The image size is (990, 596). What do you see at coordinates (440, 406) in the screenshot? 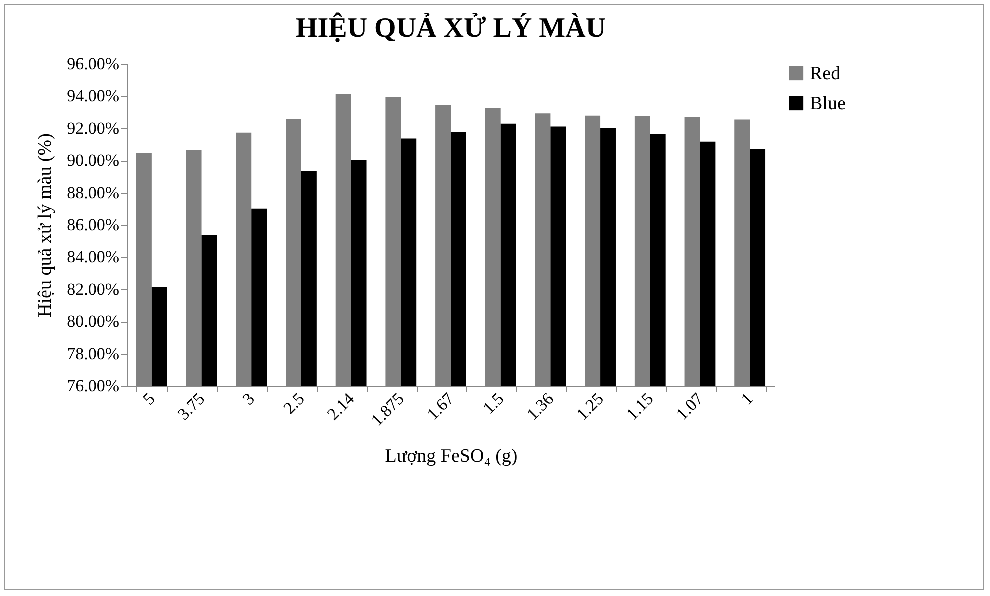
I see `x-tick-label: 1.67` at bounding box center [440, 406].